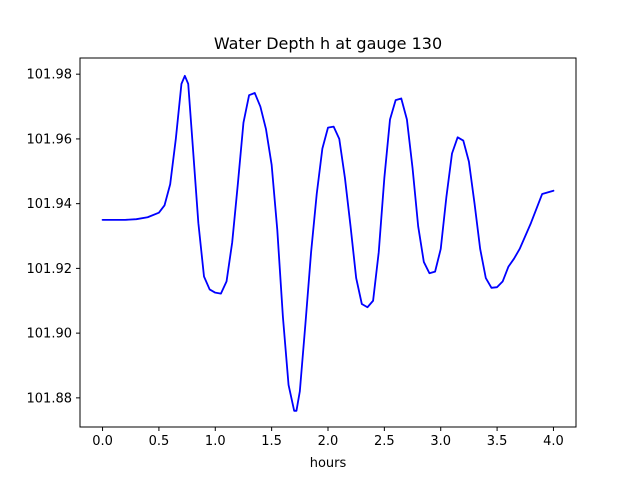  What do you see at coordinates (53, 237) in the screenshot?
I see `y-axis: 101.88 101.90 101.92 101.94 101.96 101.98` at bounding box center [53, 237].